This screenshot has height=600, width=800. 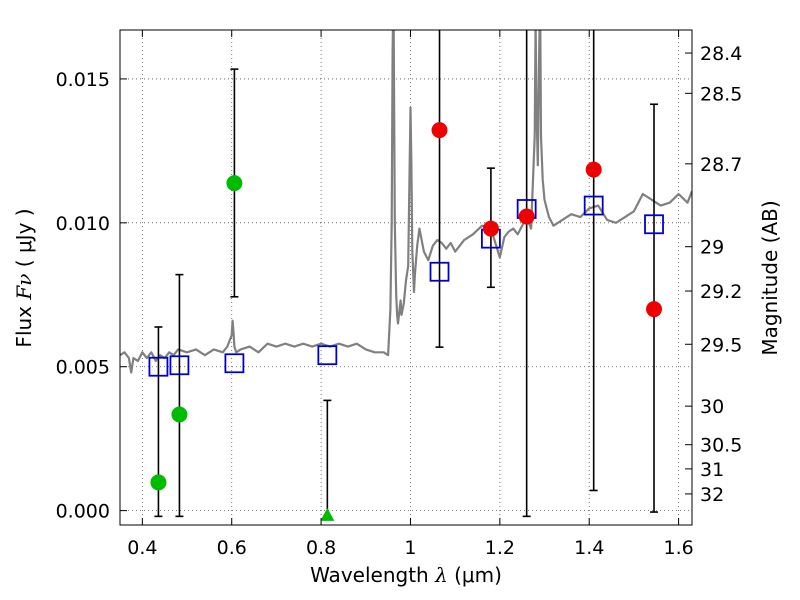 I want to click on right-tick-label: 28.5, so click(x=721, y=94).